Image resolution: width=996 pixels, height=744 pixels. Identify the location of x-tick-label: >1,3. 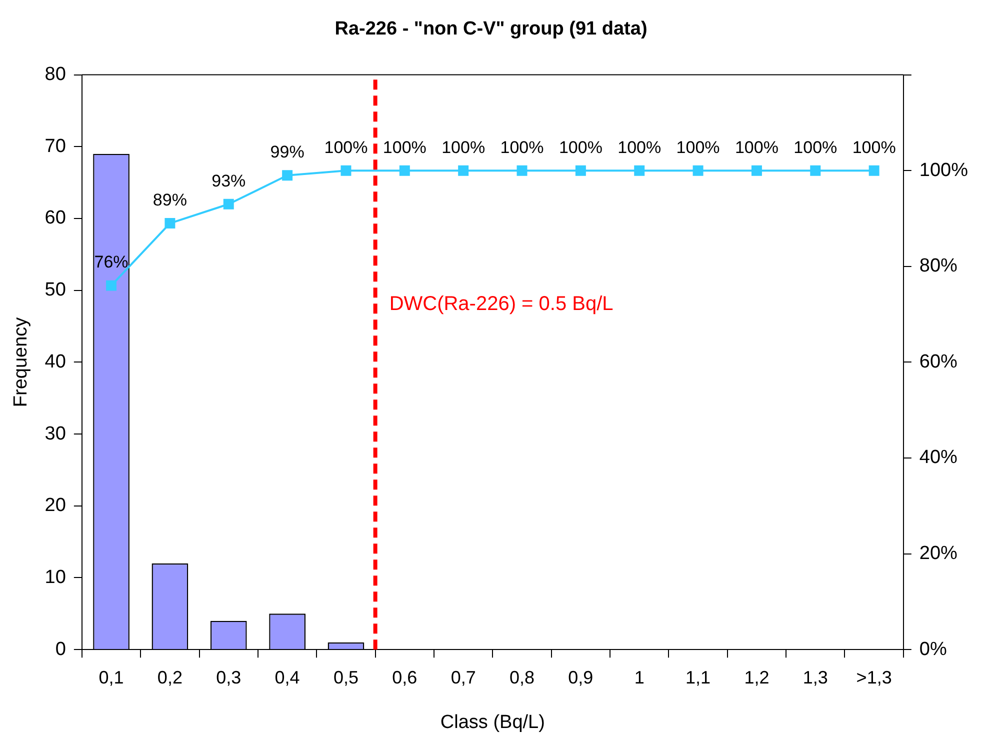
(874, 677).